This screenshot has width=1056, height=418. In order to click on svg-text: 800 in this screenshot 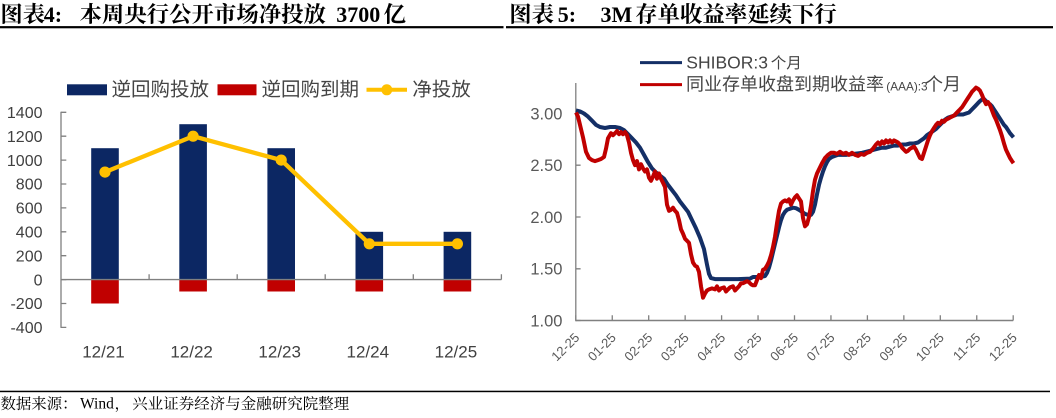, I will do `click(29, 185)`.